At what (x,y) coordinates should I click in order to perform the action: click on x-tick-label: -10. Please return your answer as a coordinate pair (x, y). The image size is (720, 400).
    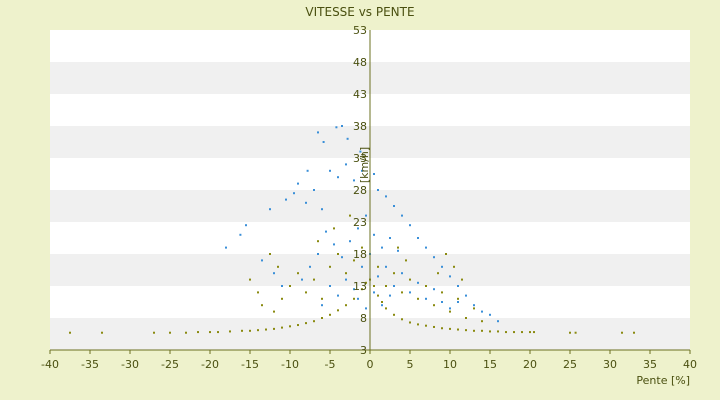
    Looking at the image, I should click on (290, 364).